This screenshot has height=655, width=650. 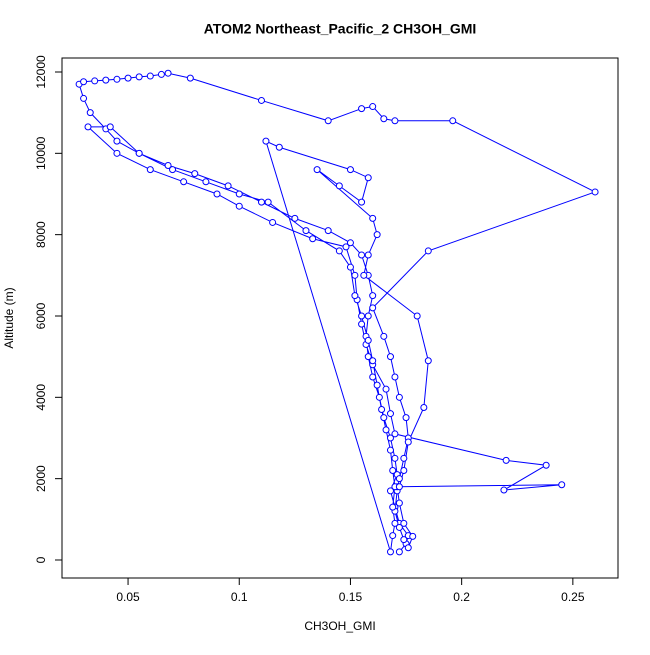 What do you see at coordinates (339, 626) in the screenshot?
I see `x-axis-label: CH3OH_GMI` at bounding box center [339, 626].